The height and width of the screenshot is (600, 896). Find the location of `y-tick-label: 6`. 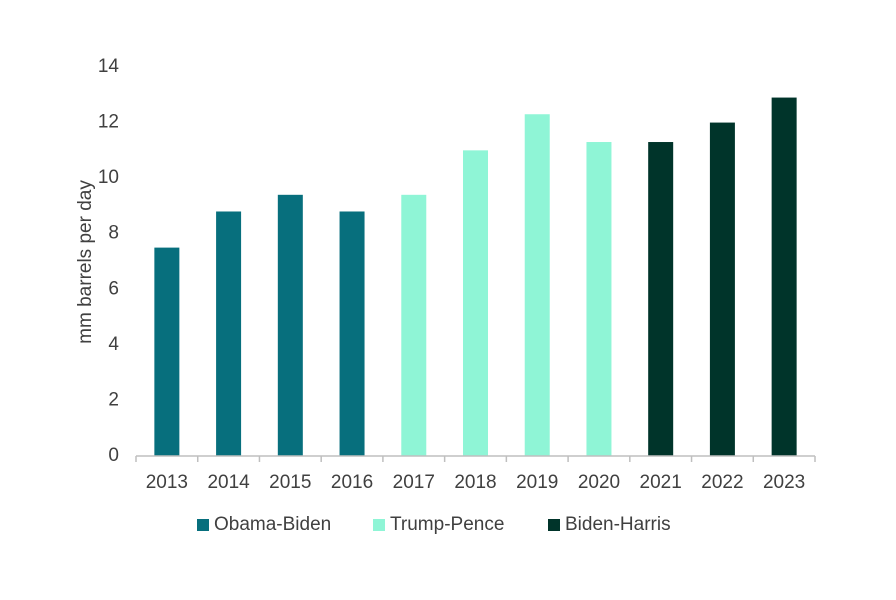

y-tick-label: 6 is located at coordinates (113, 288).